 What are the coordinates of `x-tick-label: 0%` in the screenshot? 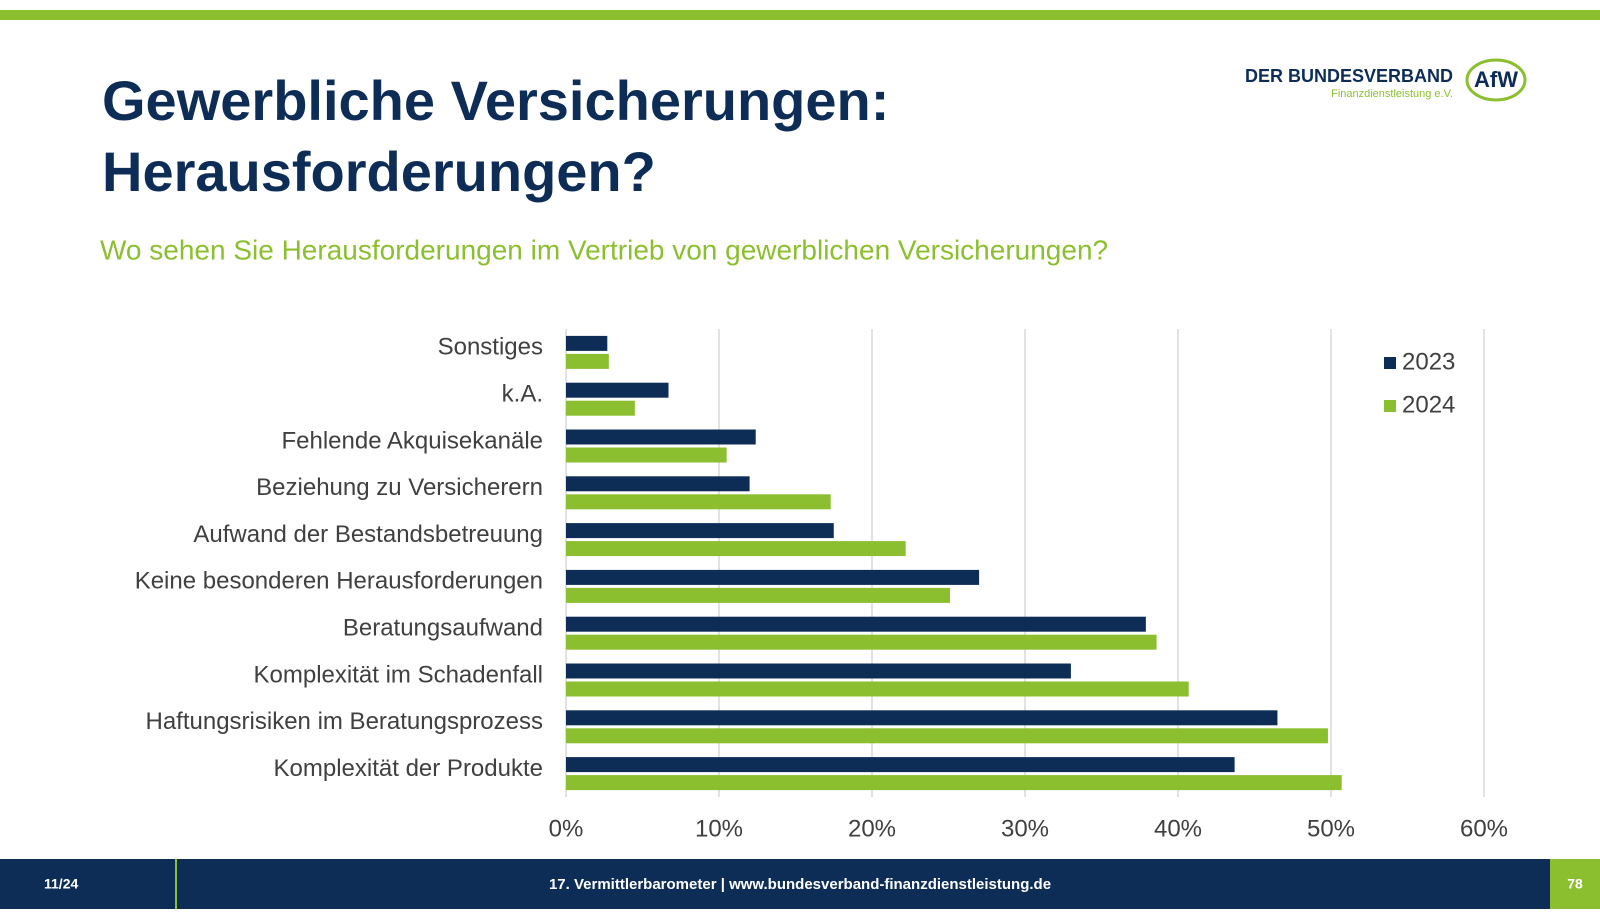 It's located at (566, 828).